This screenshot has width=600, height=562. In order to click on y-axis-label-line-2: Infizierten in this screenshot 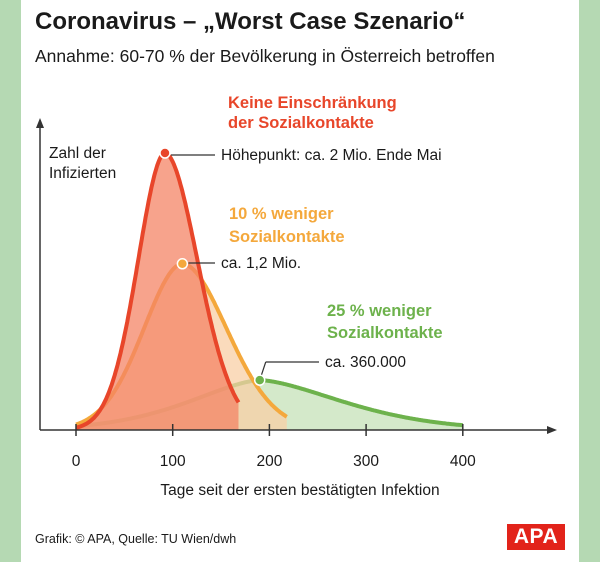, I will do `click(82, 173)`.